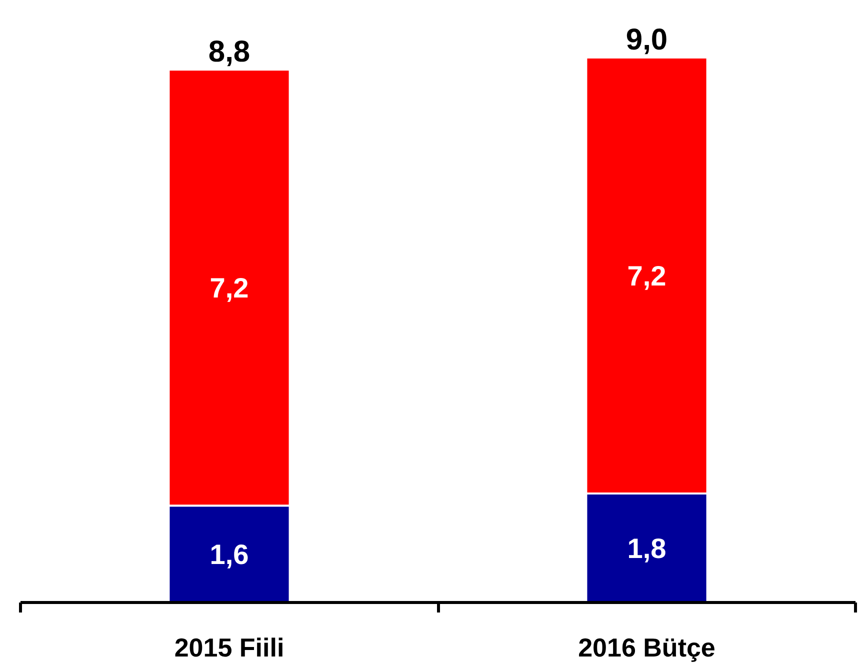 This screenshot has height=672, width=862. I want to click on x-tick-label: 2015 Fiili, so click(229, 647).